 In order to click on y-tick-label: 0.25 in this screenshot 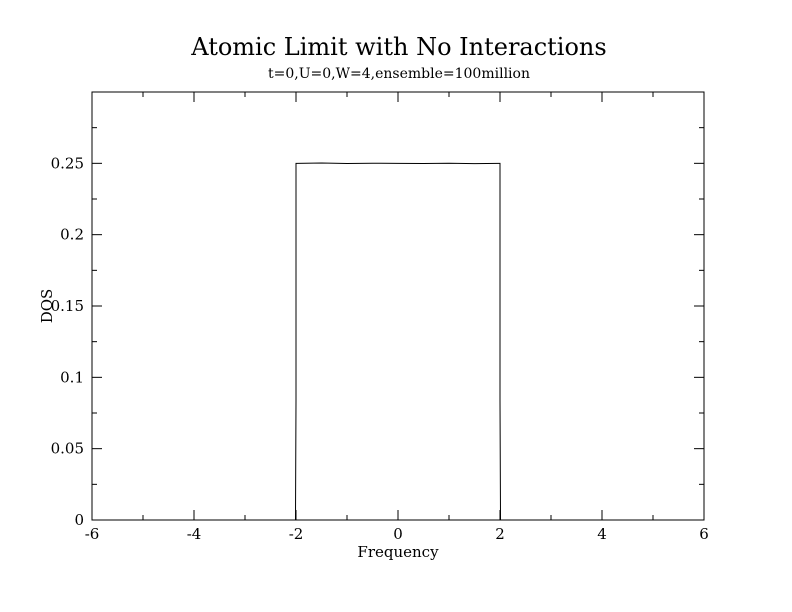, I will do `click(67, 163)`.